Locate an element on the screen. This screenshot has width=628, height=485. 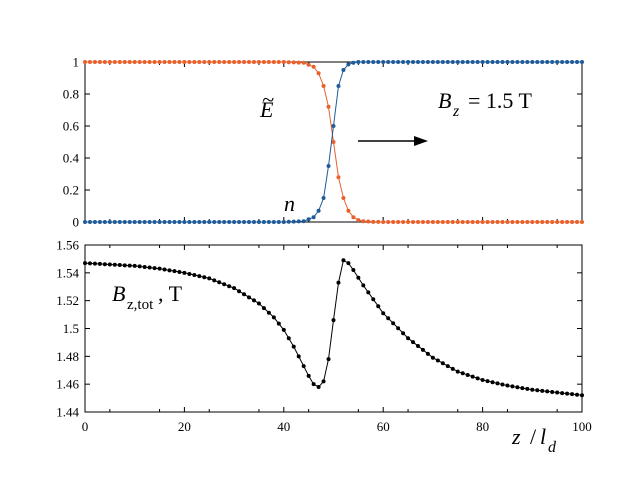
e-tilde-mark: ~ is located at coordinates (268, 99).